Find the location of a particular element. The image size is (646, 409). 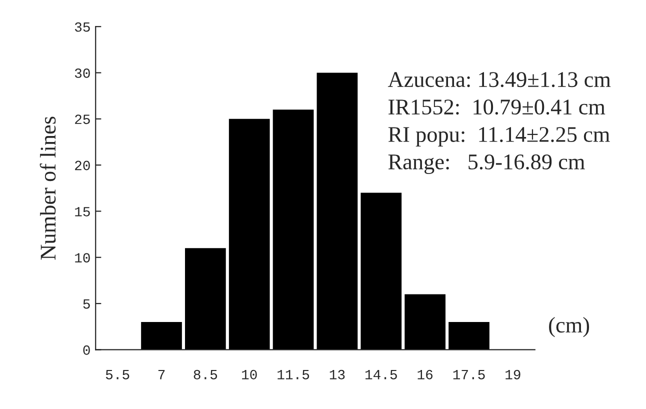

x-tick-label: 8.5 is located at coordinates (206, 375).